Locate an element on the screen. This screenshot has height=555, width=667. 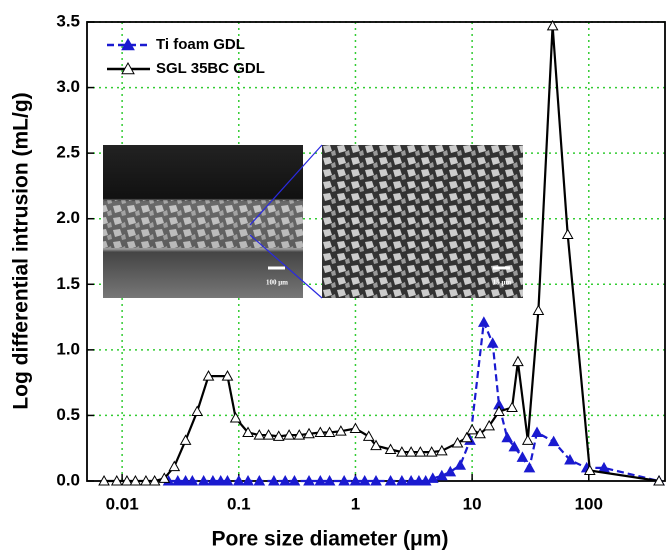
y-tick-label: 0.5 is located at coordinates (68, 414).